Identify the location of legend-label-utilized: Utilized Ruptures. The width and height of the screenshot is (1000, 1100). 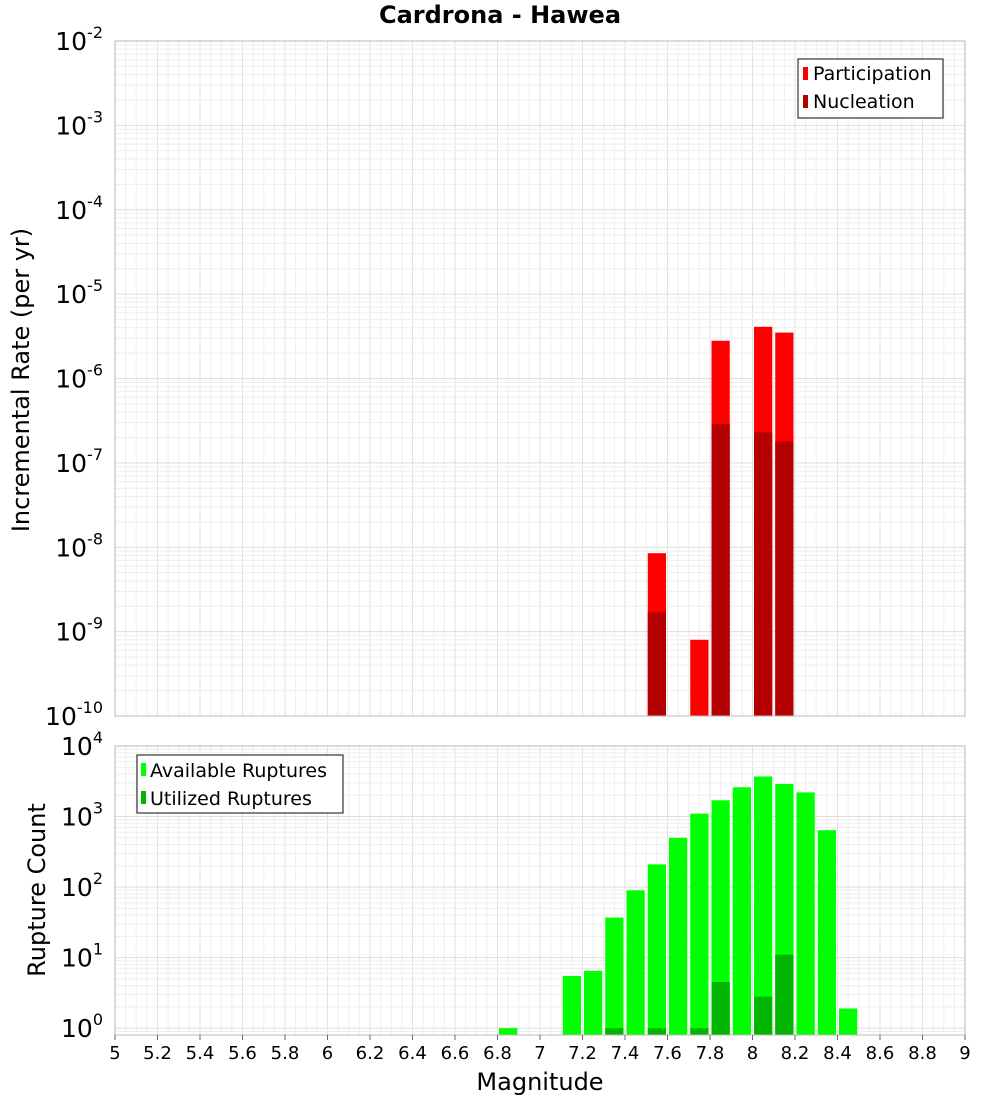
(231, 799).